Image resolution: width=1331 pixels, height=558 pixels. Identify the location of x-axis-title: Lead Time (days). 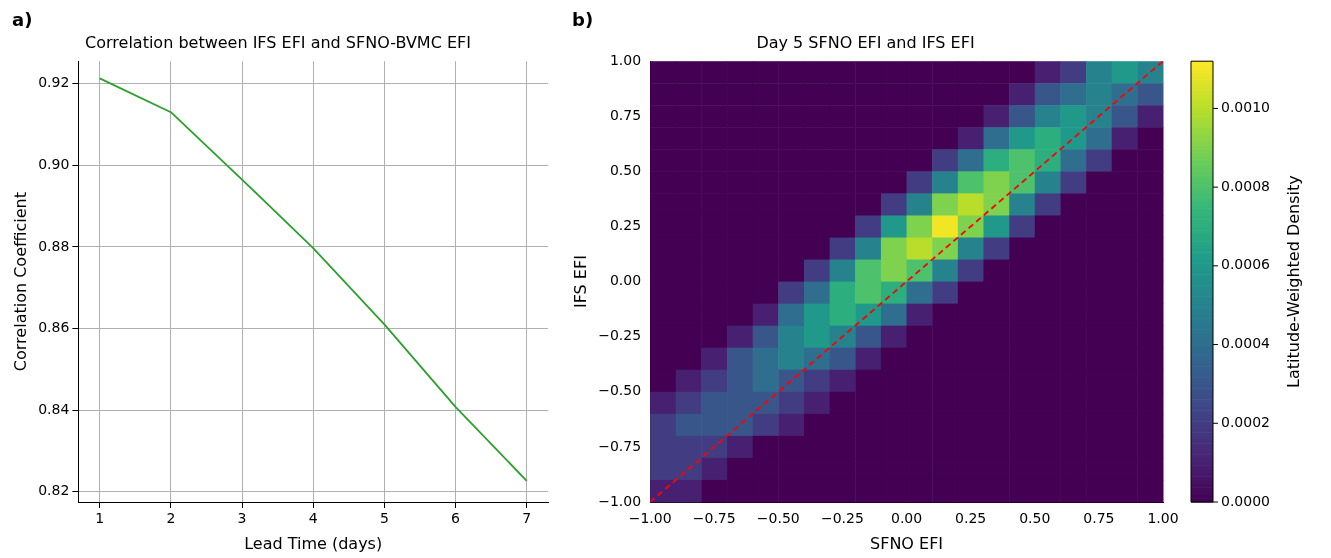
(313, 543).